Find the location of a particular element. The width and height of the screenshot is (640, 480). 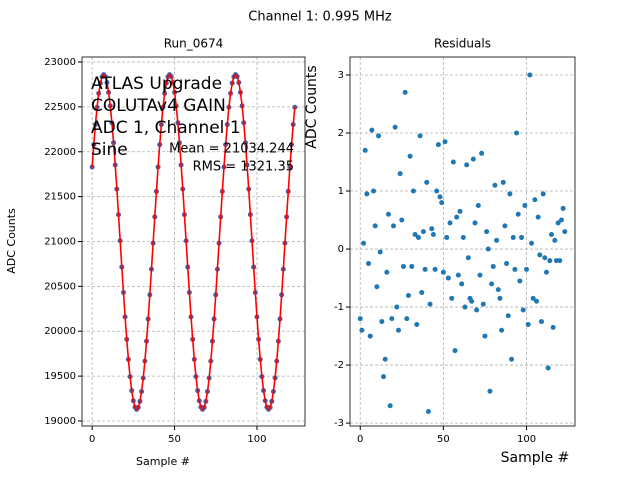

x-axis-label: Sample # is located at coordinates (535, 458).